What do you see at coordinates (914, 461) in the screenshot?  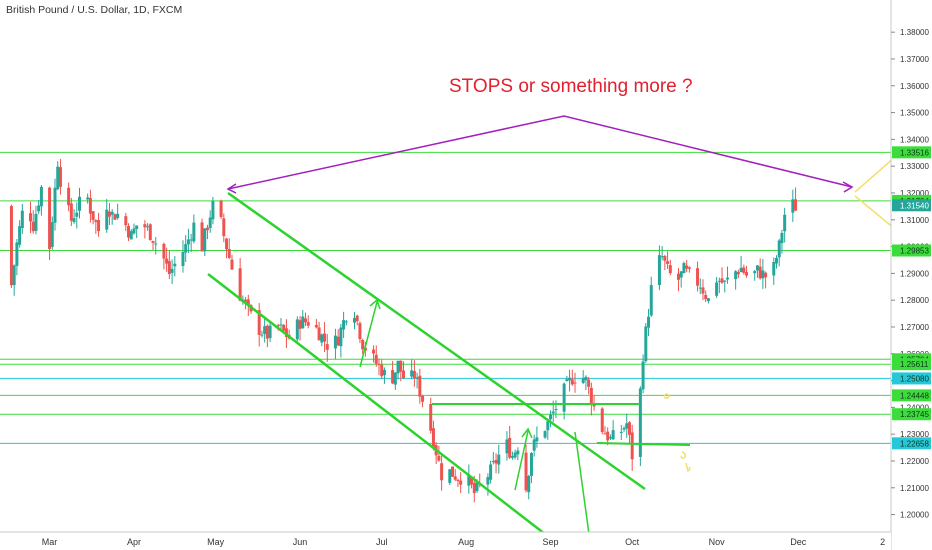 I see `y-tick-label: 1.22000` at bounding box center [914, 461].